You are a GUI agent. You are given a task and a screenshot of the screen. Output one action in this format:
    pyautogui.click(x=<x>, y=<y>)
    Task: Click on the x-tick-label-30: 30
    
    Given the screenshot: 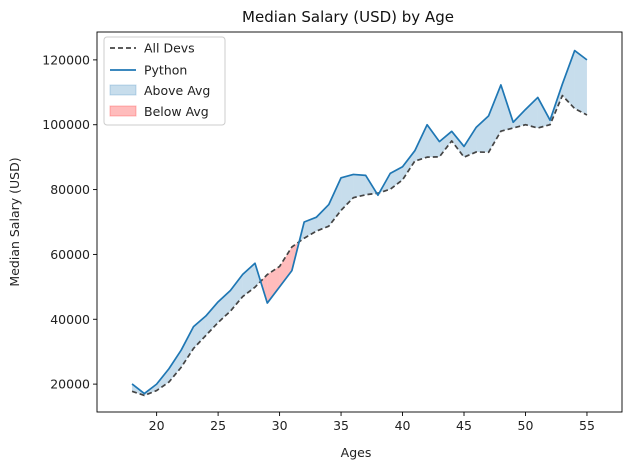 What is the action you would take?
    pyautogui.click(x=280, y=425)
    